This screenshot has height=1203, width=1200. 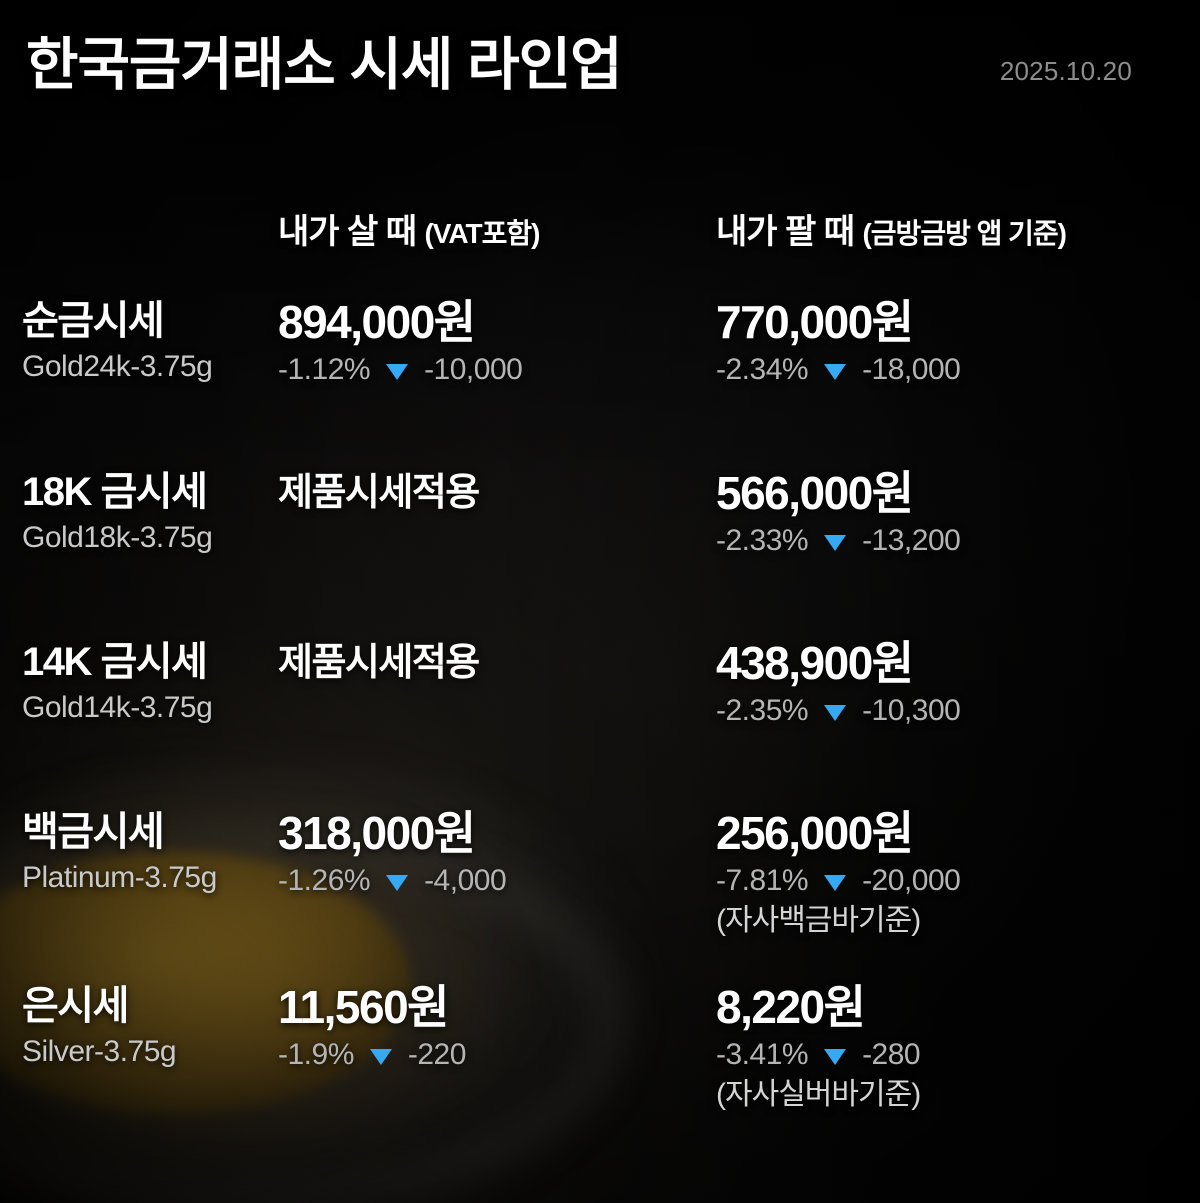 What do you see at coordinates (891, 1054) in the screenshot?
I see `sell-change-amount: -280` at bounding box center [891, 1054].